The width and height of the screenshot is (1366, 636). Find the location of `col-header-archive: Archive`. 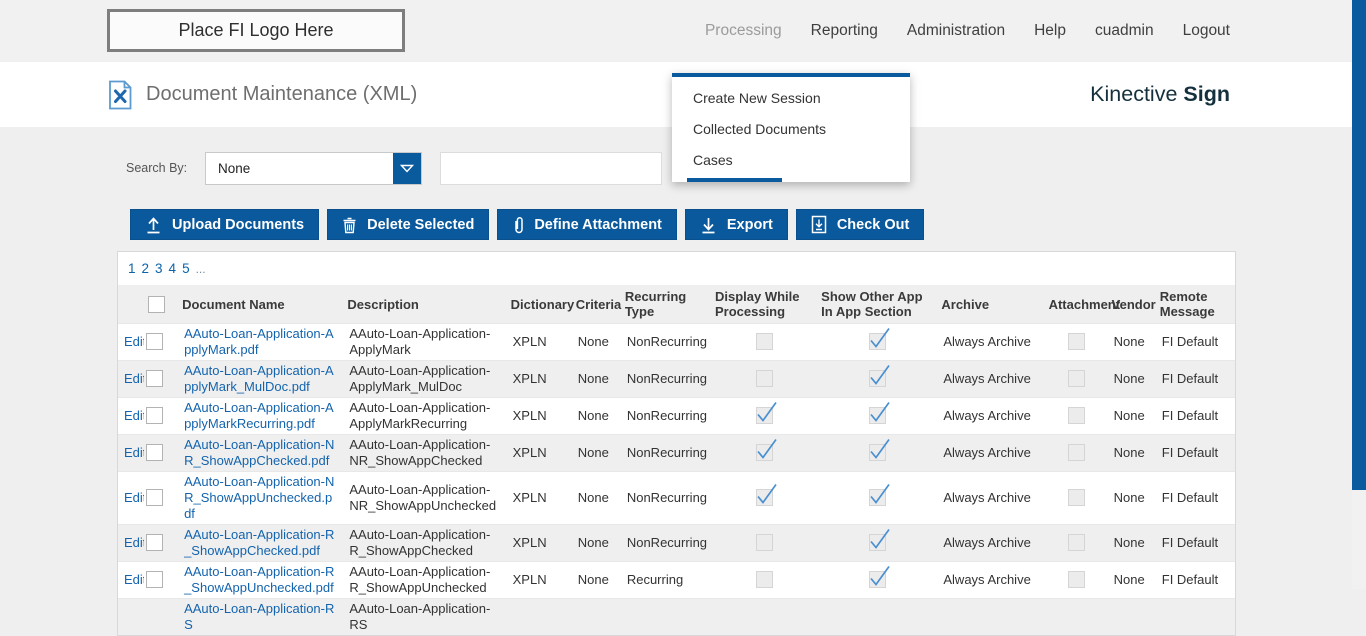

col-header-archive: Archive is located at coordinates (965, 304).